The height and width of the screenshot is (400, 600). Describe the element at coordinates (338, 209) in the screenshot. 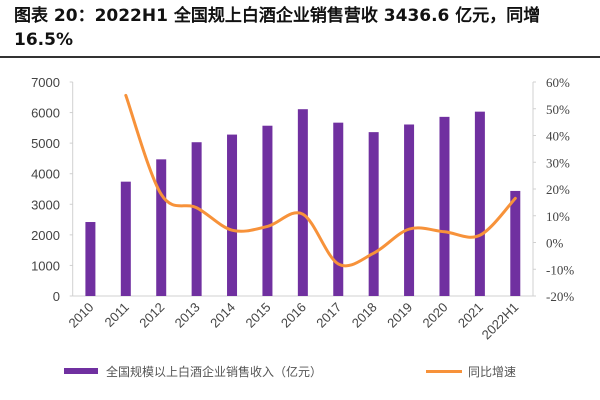

I see `bar-2017` at that location.